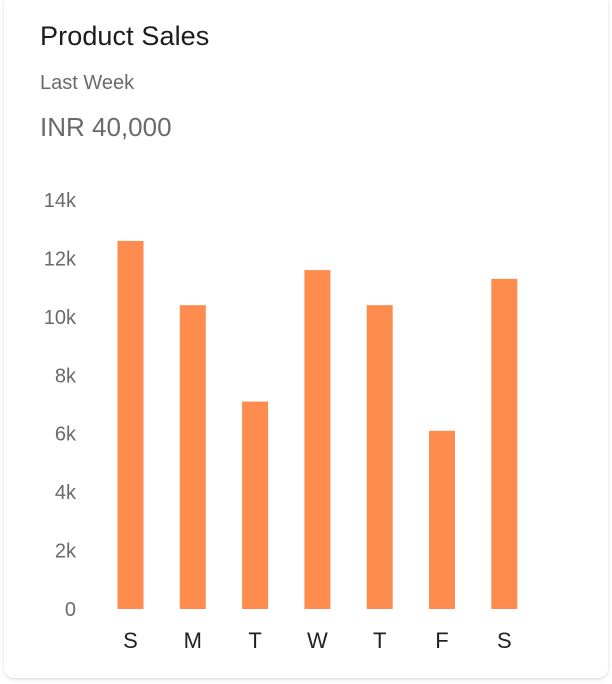 This screenshot has width=612, height=684. I want to click on y-tick-label: 8k, so click(66, 376).